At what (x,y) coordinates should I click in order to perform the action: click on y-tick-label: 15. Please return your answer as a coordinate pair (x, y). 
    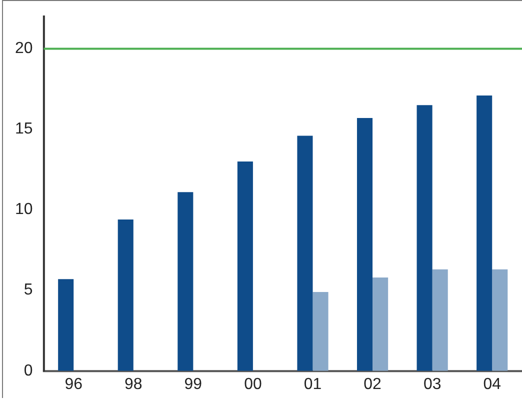
    Looking at the image, I should click on (23, 129).